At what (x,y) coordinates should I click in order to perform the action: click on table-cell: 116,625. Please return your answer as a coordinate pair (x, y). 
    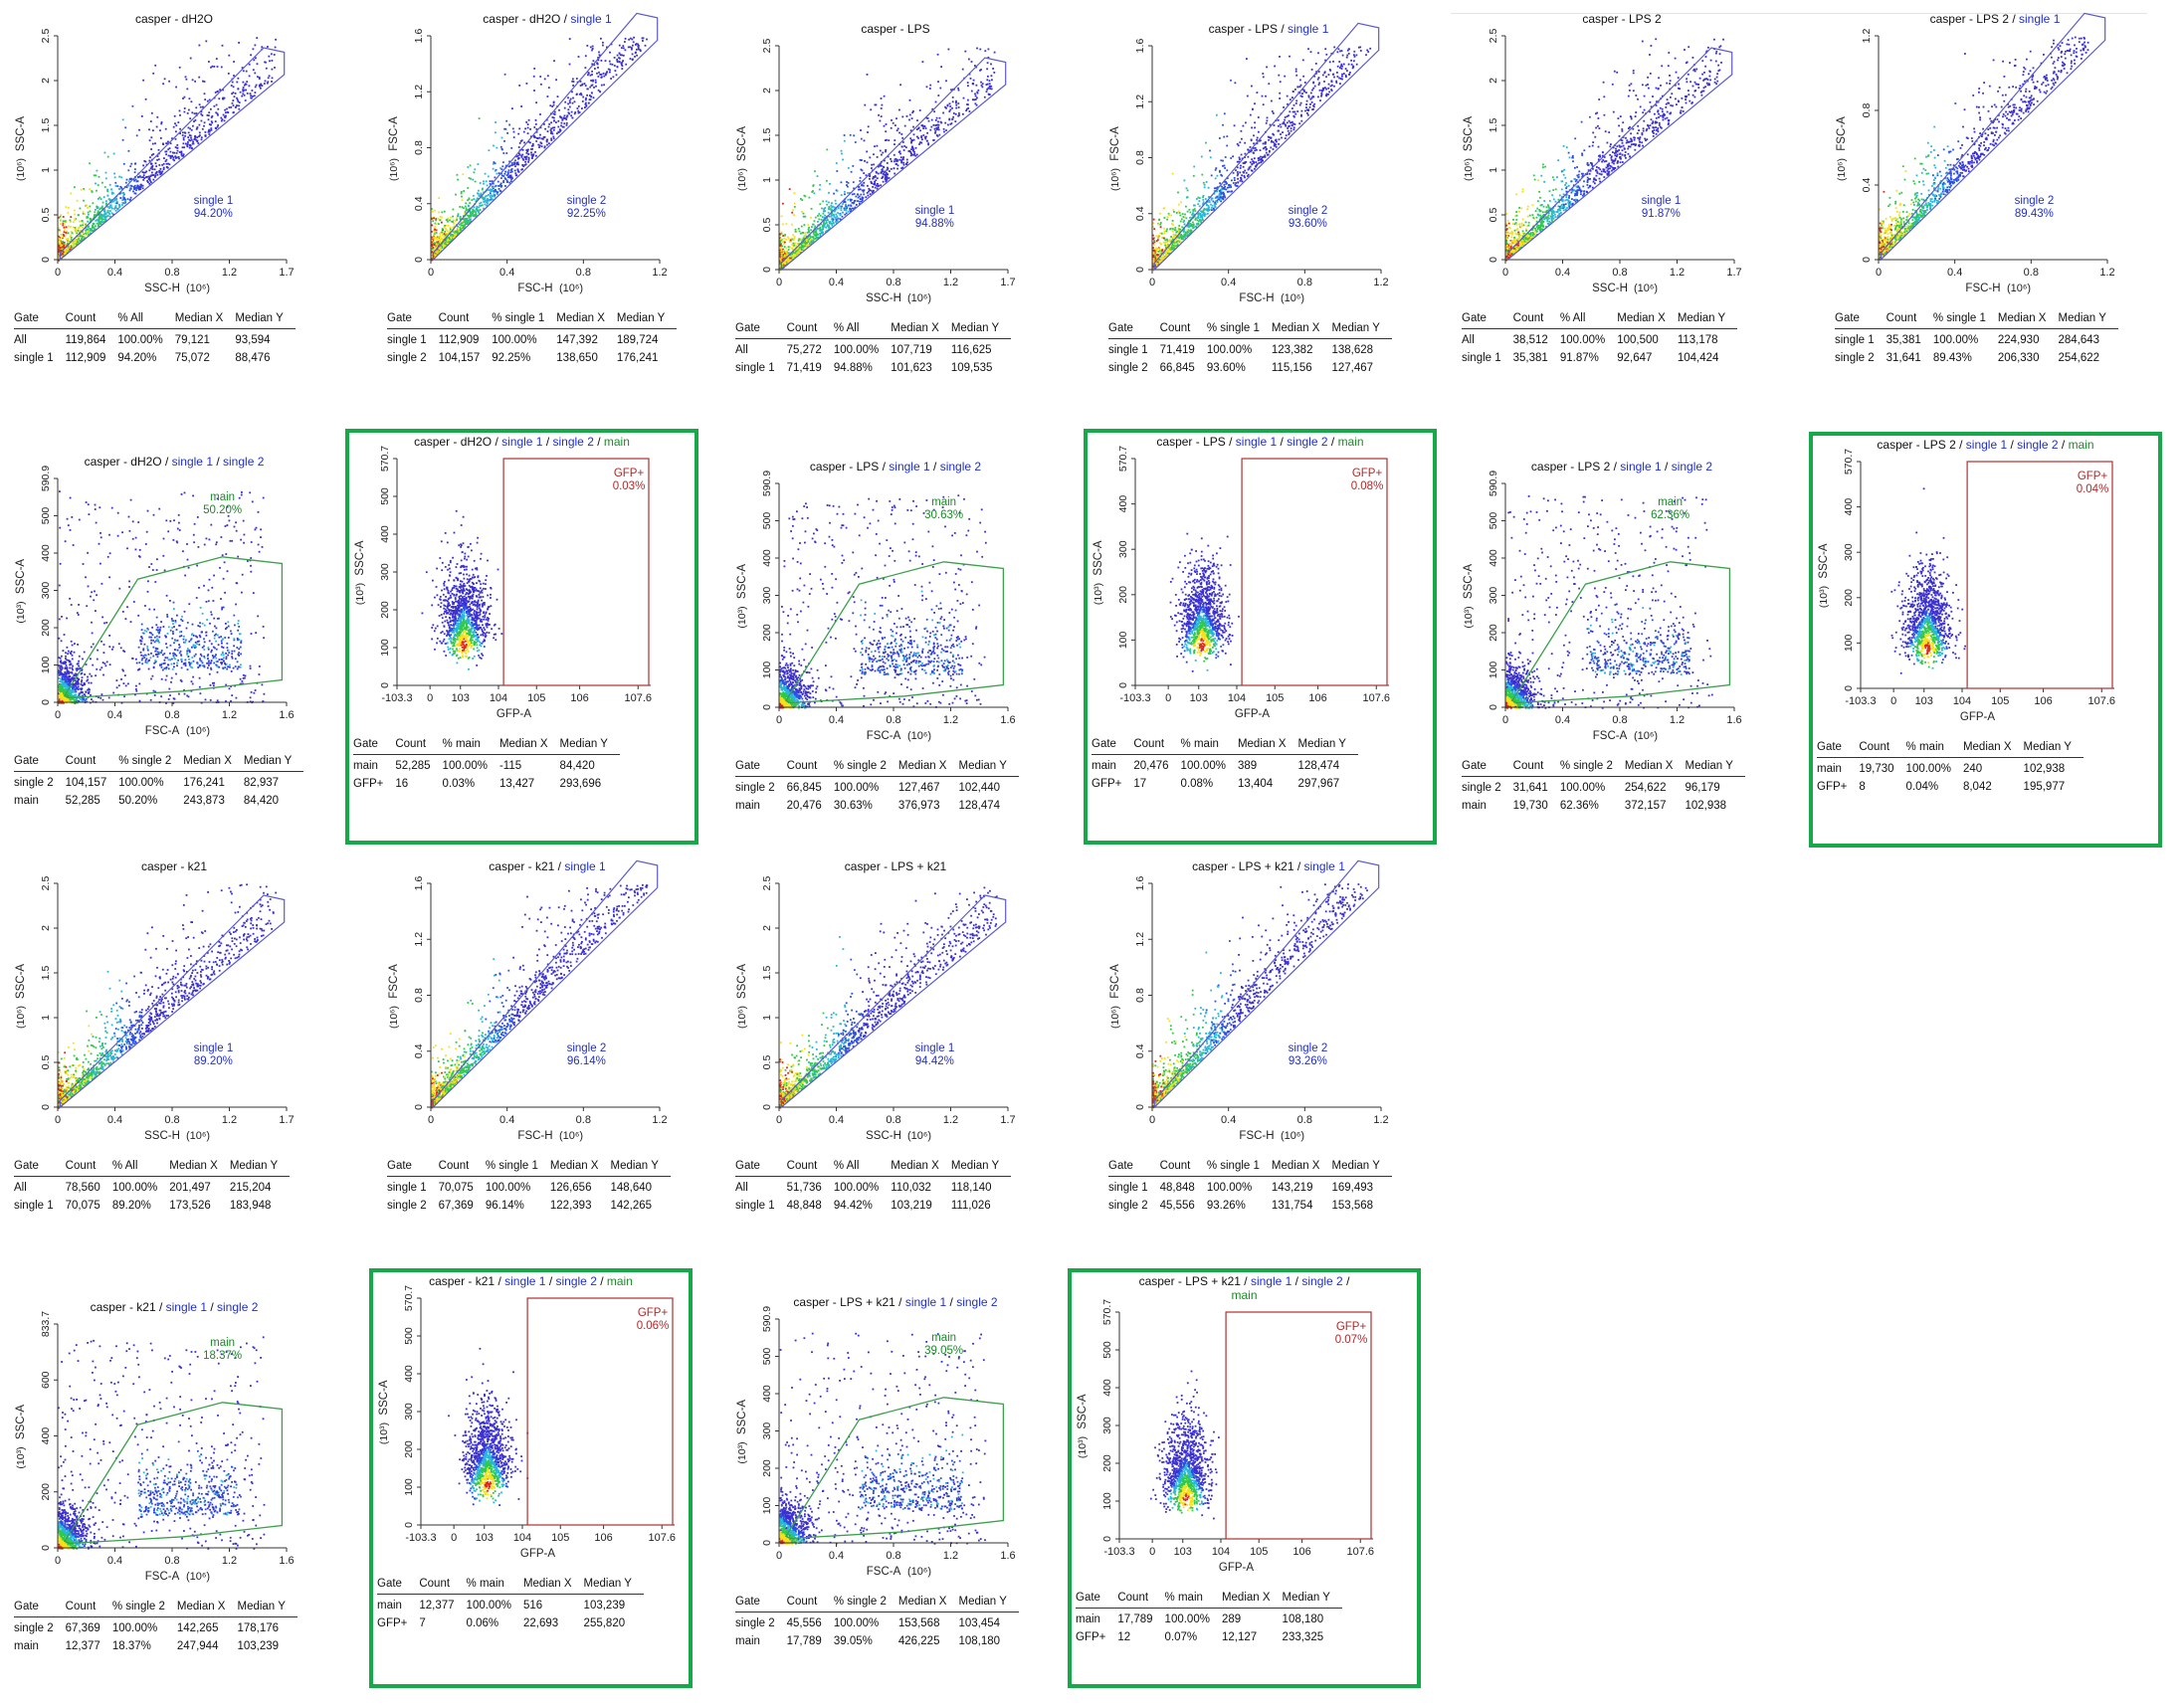
    Looking at the image, I should click on (981, 349).